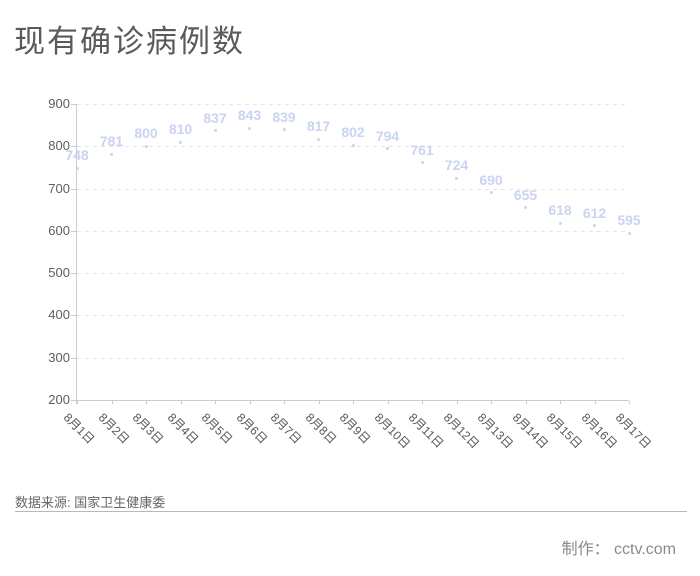 The width and height of the screenshot is (700, 576). Describe the element at coordinates (59, 315) in the screenshot. I see `y-axis-label: 400` at that location.